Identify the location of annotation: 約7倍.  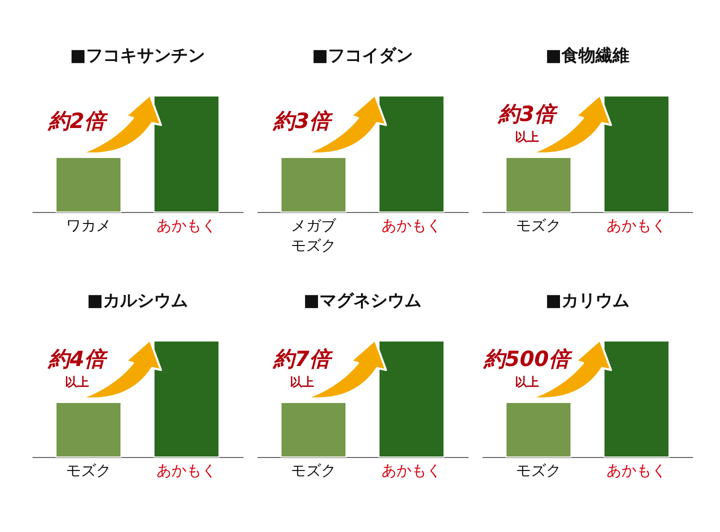
(303, 359).